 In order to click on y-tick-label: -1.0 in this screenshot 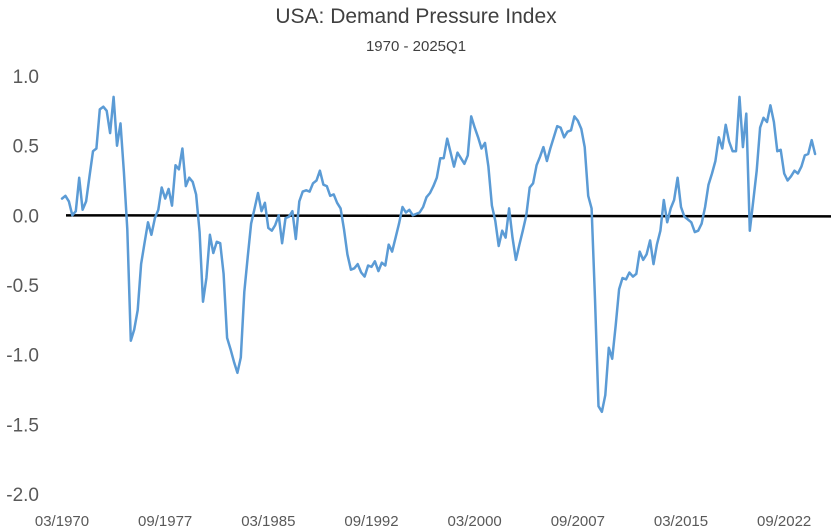, I will do `click(22, 356)`.